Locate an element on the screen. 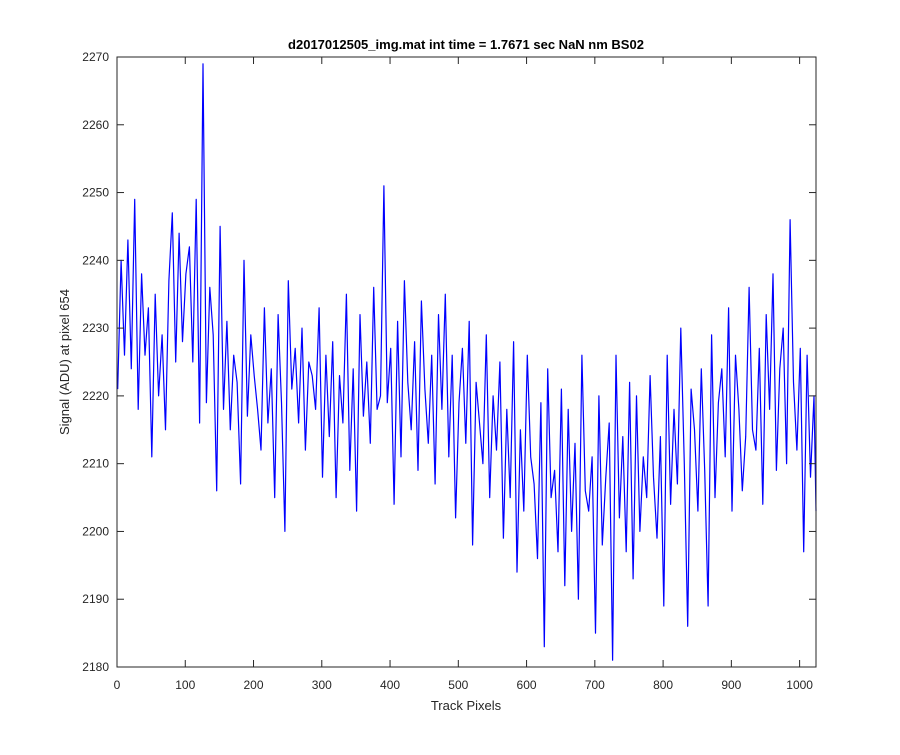 This screenshot has width=900, height=755. y-tick-label: 2270 is located at coordinates (95, 57).